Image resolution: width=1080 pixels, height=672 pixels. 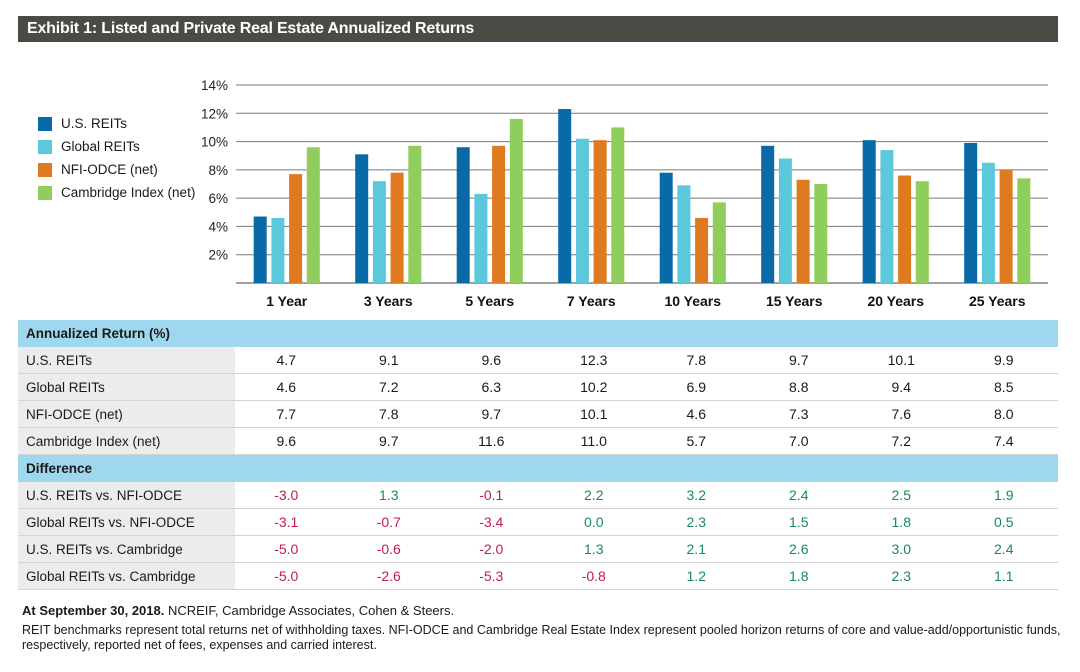 I want to click on legend-swatch-global-reits, so click(x=45, y=146).